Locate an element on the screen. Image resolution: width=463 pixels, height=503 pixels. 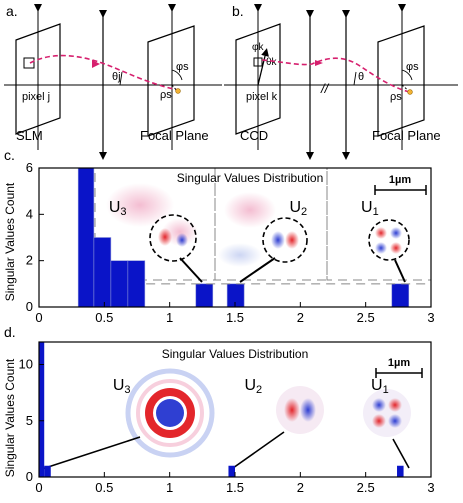
u2d-red-lobe is located at coordinates (292, 410).